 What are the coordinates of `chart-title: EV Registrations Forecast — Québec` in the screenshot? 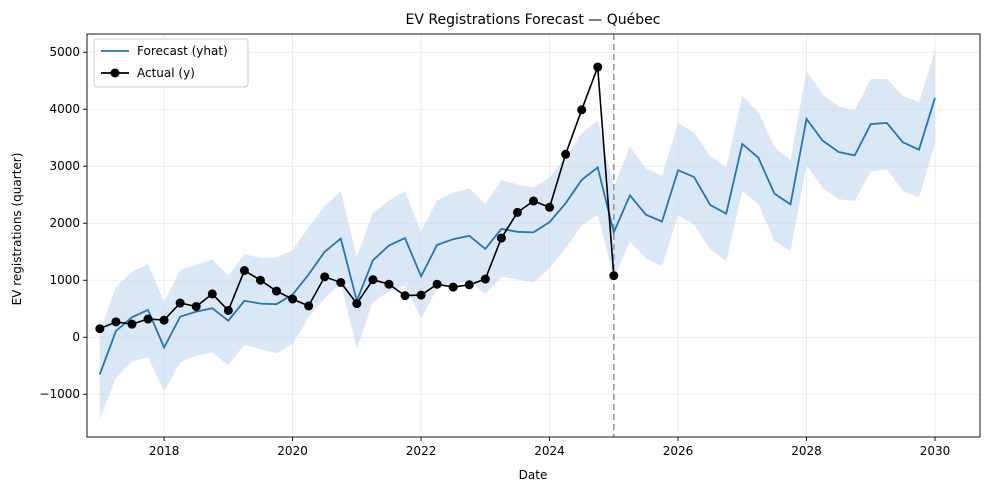 It's located at (533, 20).